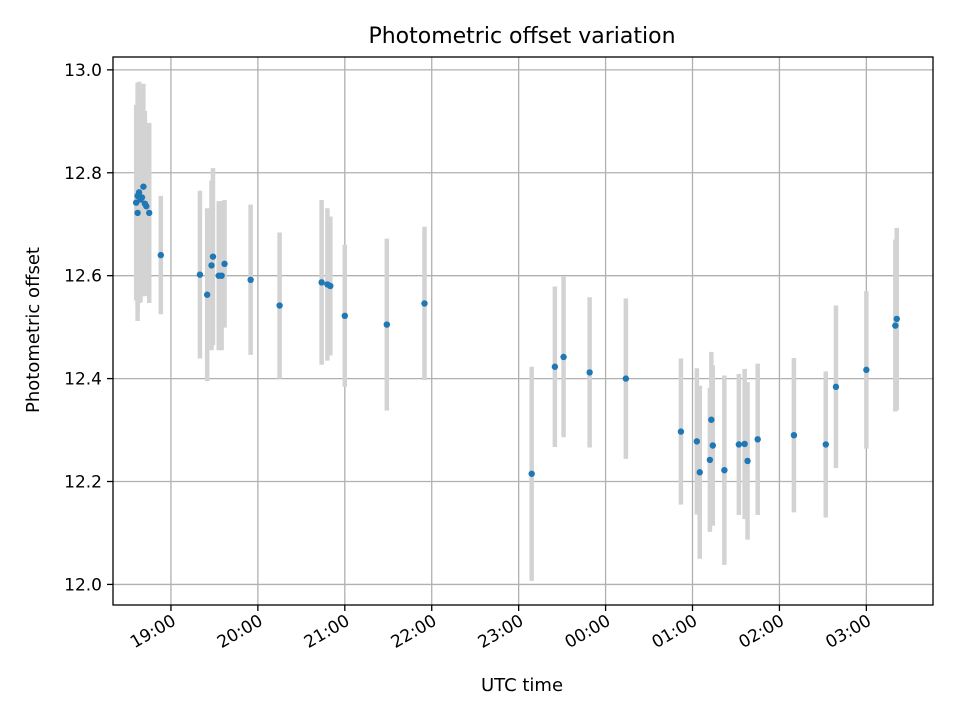  What do you see at coordinates (522, 685) in the screenshot?
I see `x-axis-label: UTC time` at bounding box center [522, 685].